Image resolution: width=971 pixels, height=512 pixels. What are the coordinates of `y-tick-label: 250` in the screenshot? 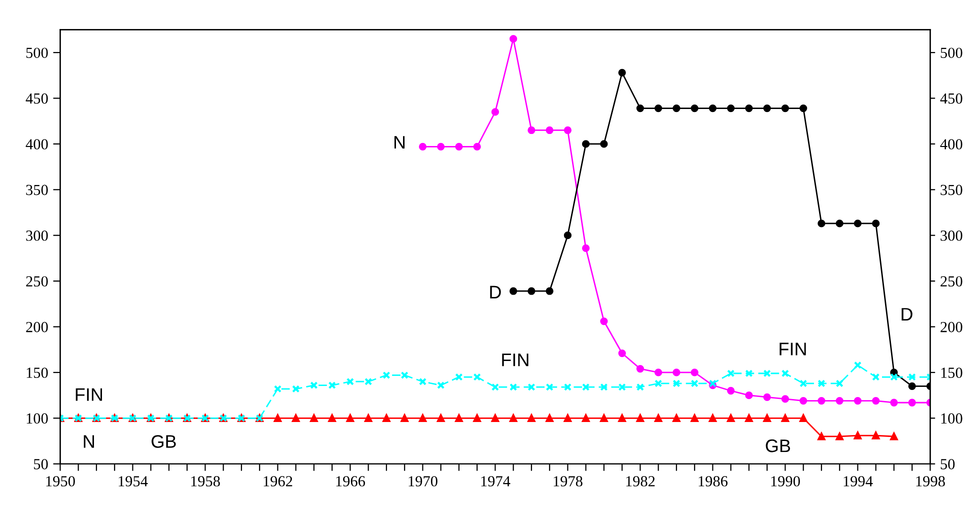 It's located at (37, 281).